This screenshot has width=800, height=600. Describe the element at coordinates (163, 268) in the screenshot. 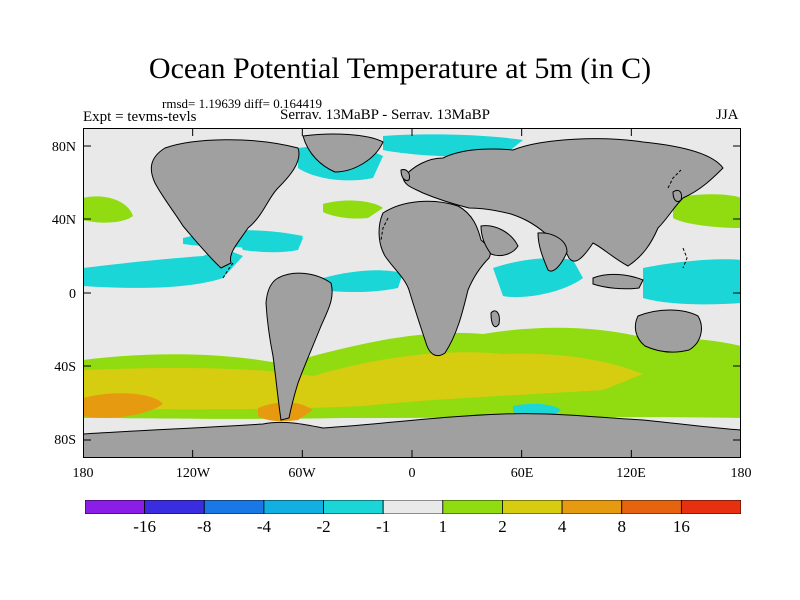

I see `north-pacific-cyan-band` at that location.